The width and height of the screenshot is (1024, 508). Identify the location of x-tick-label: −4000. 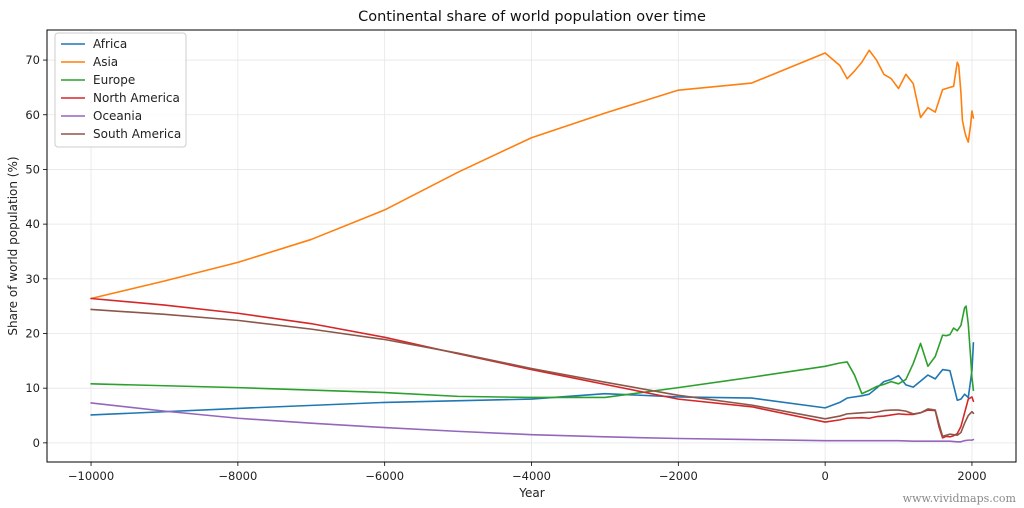
(531, 476).